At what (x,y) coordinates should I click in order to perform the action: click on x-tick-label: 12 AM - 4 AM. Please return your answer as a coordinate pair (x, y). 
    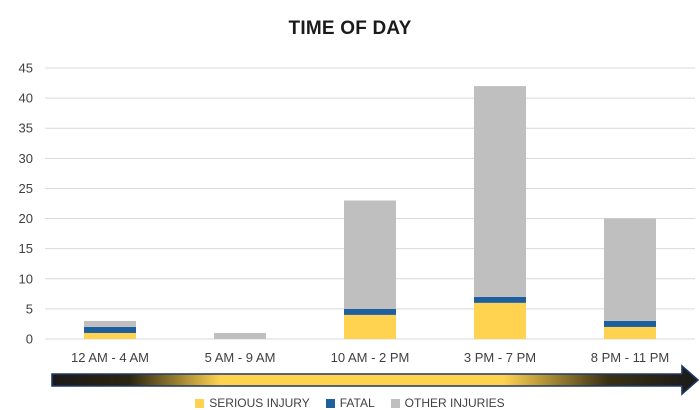
    Looking at the image, I should click on (110, 357).